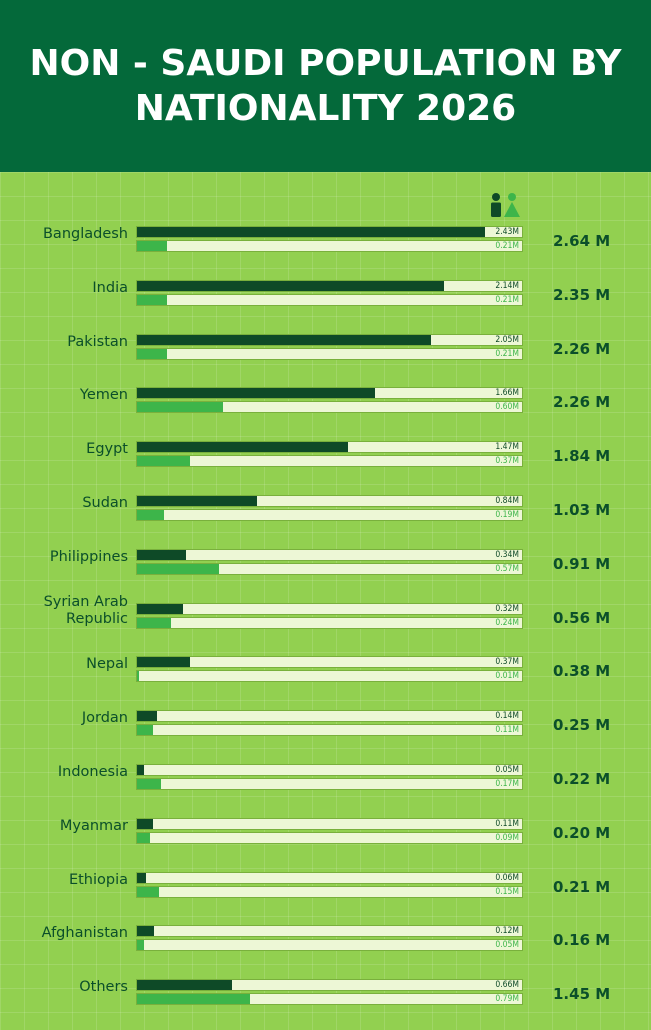 The width and height of the screenshot is (651, 1030). What do you see at coordinates (107, 664) in the screenshot?
I see `category-label: Nepal` at bounding box center [107, 664].